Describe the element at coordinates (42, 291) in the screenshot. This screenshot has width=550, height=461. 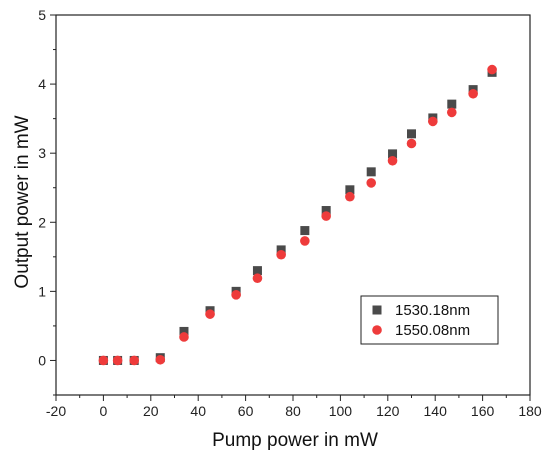
I see `y-tick-label: 1` at that location.